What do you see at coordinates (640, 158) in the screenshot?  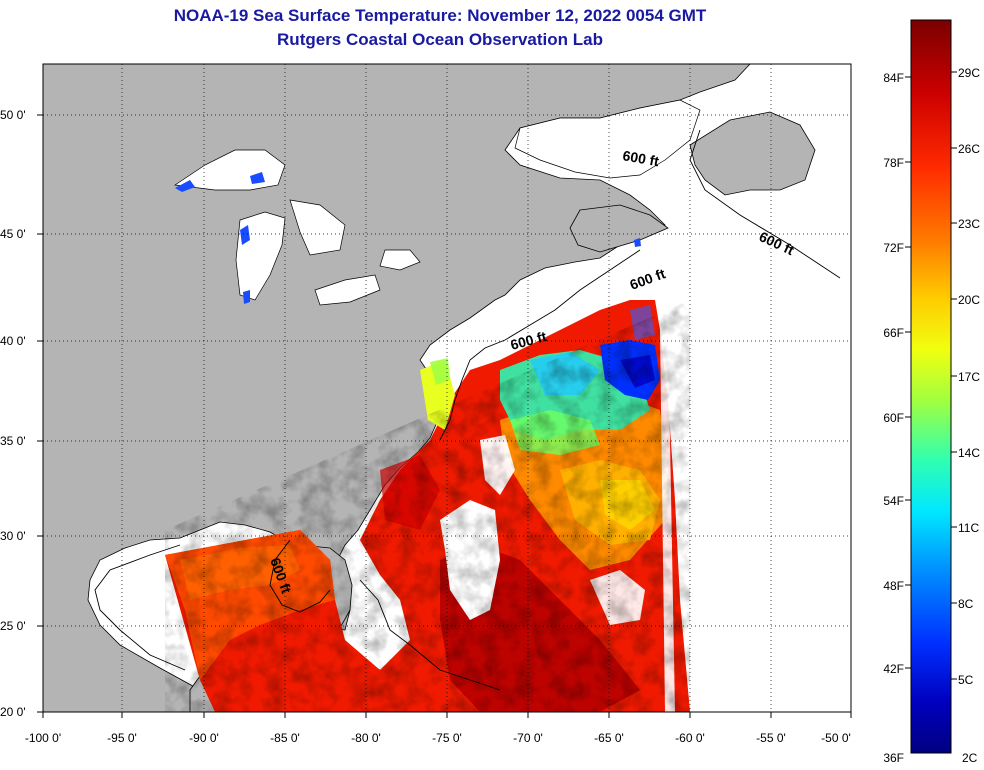 I see `contour-label-newfoundland: 600 ft` at bounding box center [640, 158].